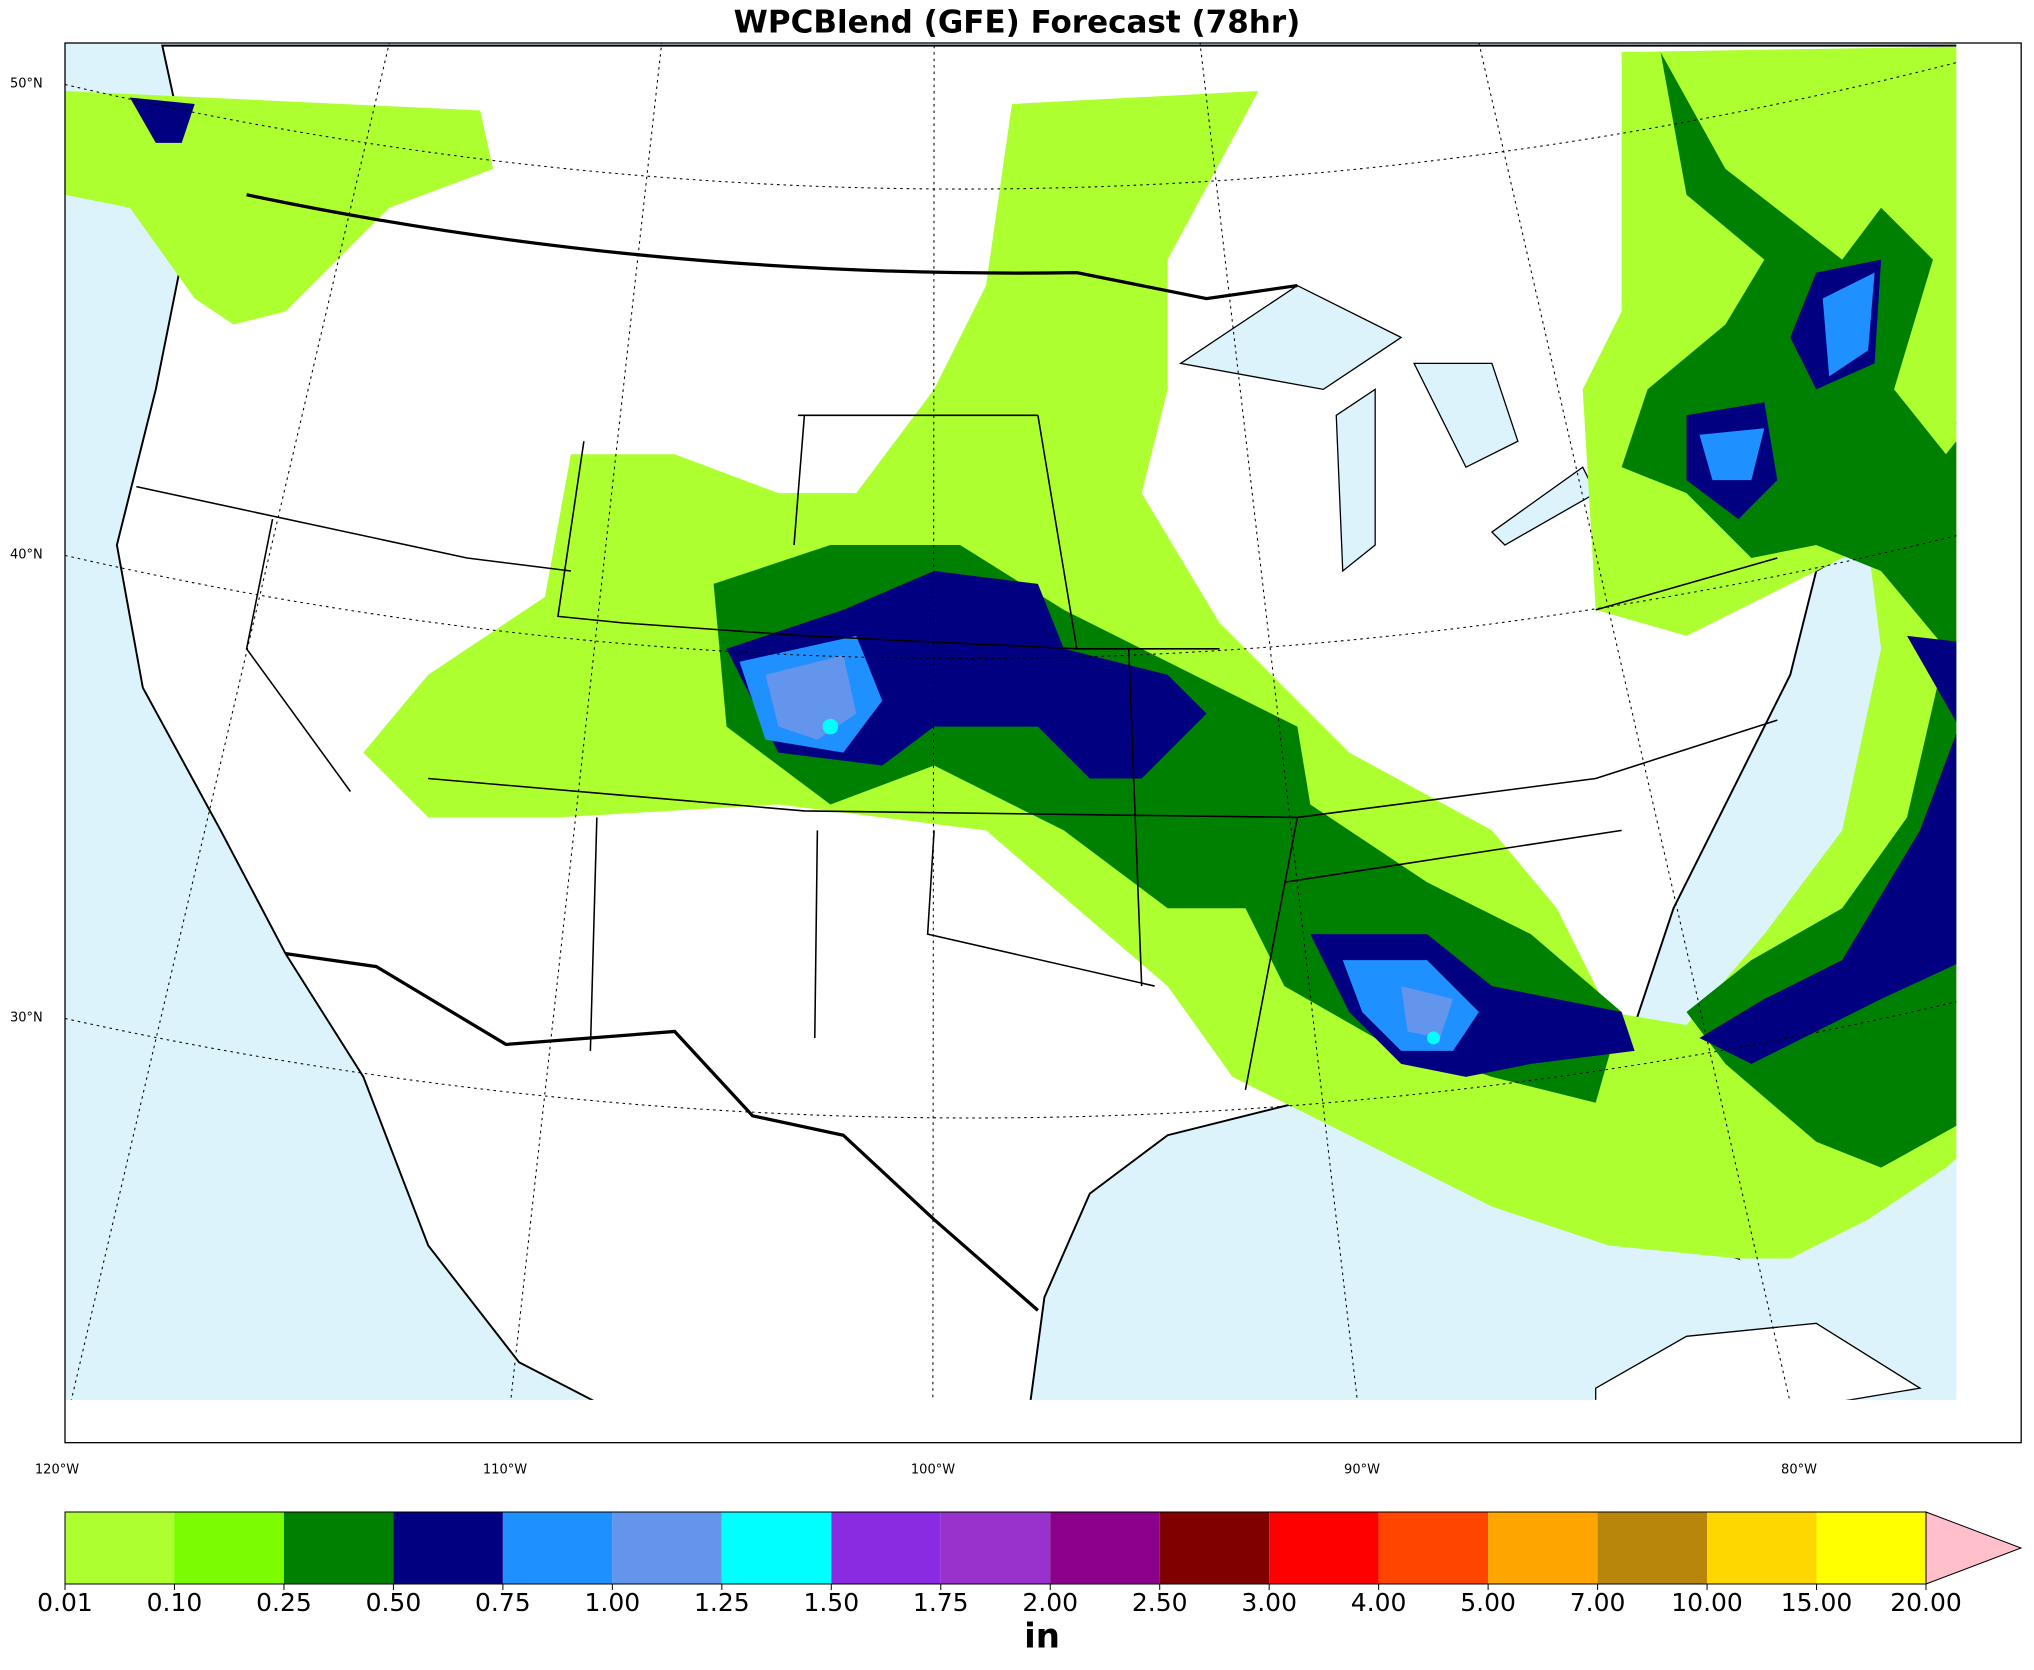  Describe the element at coordinates (175, 1602) in the screenshot. I see `colorbar-label: 0.10` at that location.